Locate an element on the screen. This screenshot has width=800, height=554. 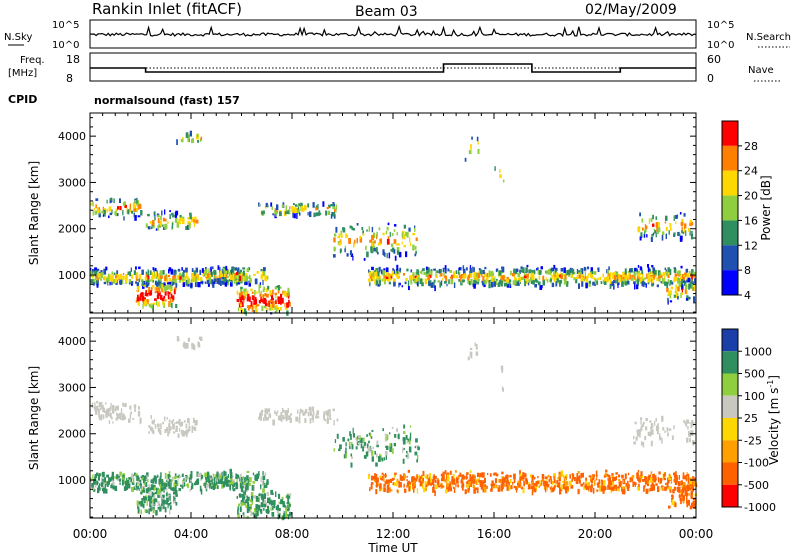
colorbar-tick-6: 4 is located at coordinates (747, 295).